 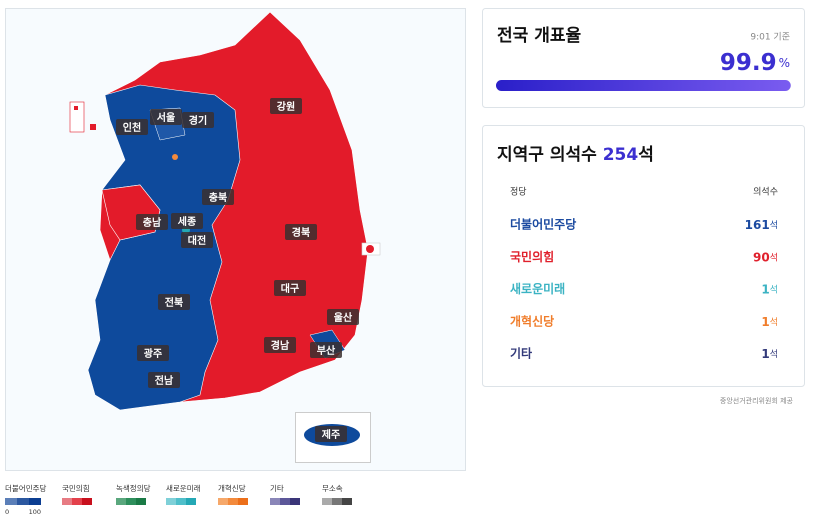 I want to click on label-text: 전북, so click(x=174, y=302).